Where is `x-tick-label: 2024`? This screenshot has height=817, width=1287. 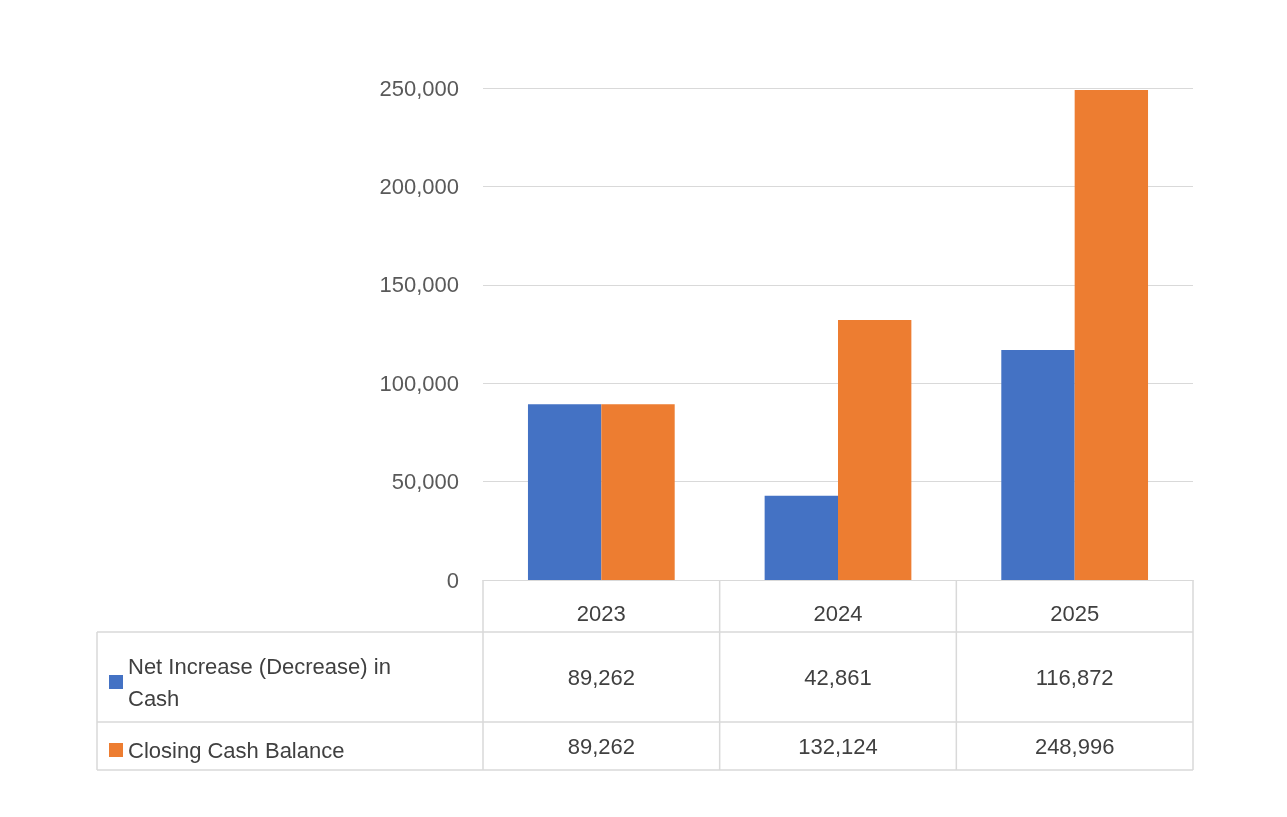
x-tick-label: 2024 is located at coordinates (838, 613).